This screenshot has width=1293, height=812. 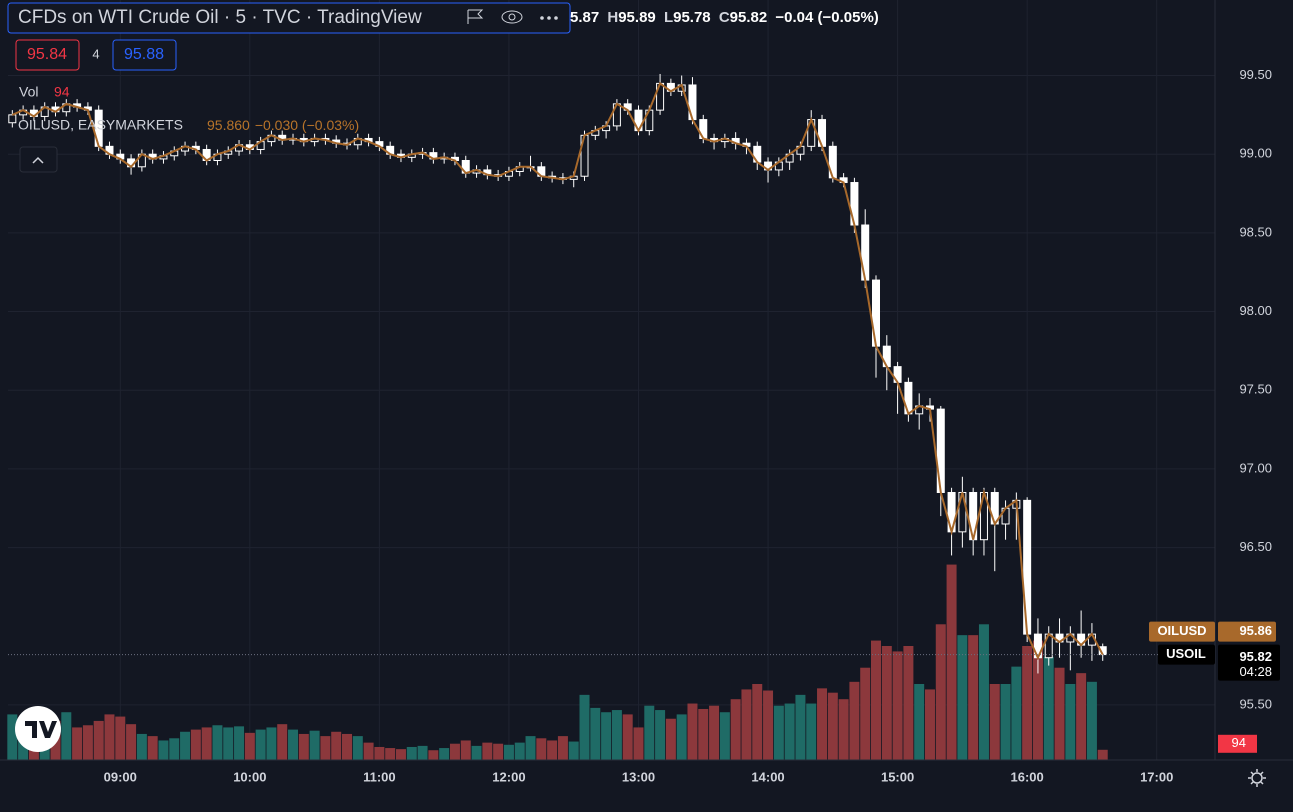 I want to click on volume-legend-label: Vol, so click(x=28, y=92).